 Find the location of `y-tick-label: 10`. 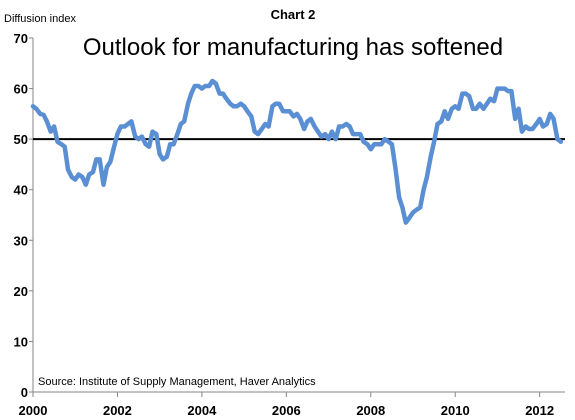

y-tick-label: 10 is located at coordinates (21, 341).